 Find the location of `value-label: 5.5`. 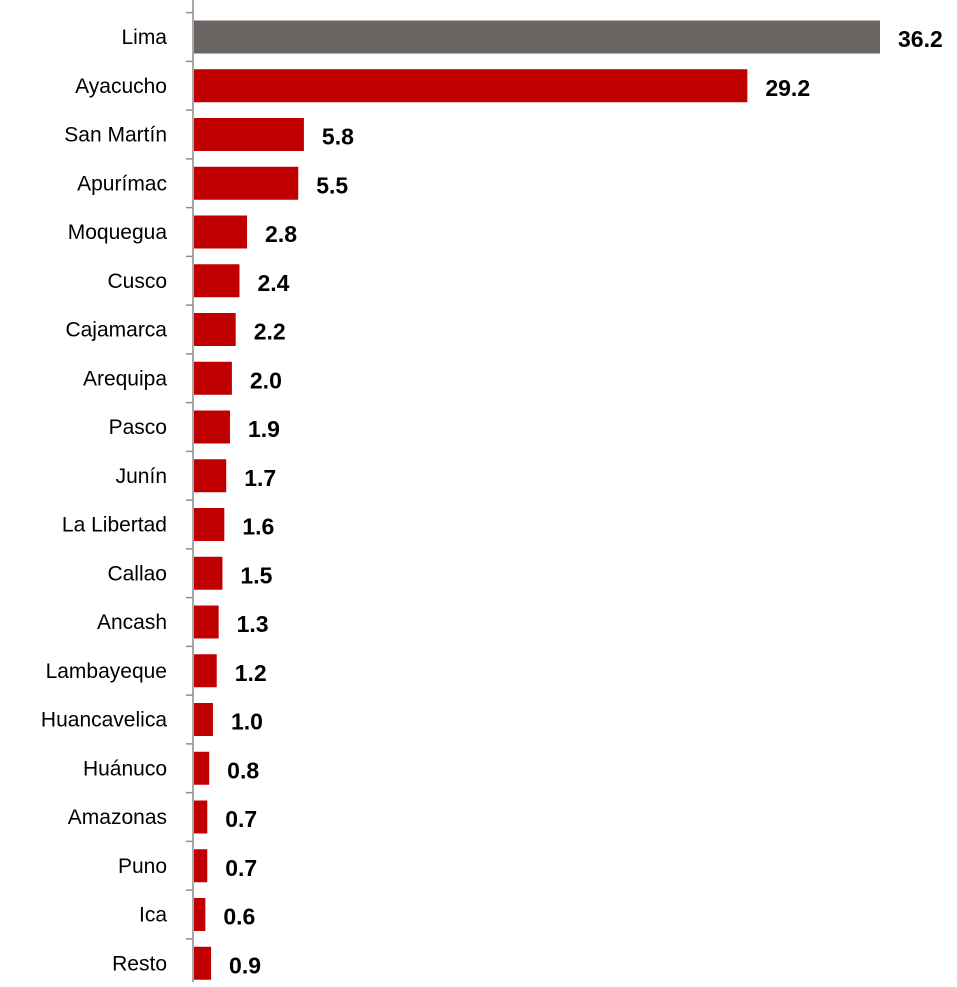

value-label: 5.5 is located at coordinates (332, 185).